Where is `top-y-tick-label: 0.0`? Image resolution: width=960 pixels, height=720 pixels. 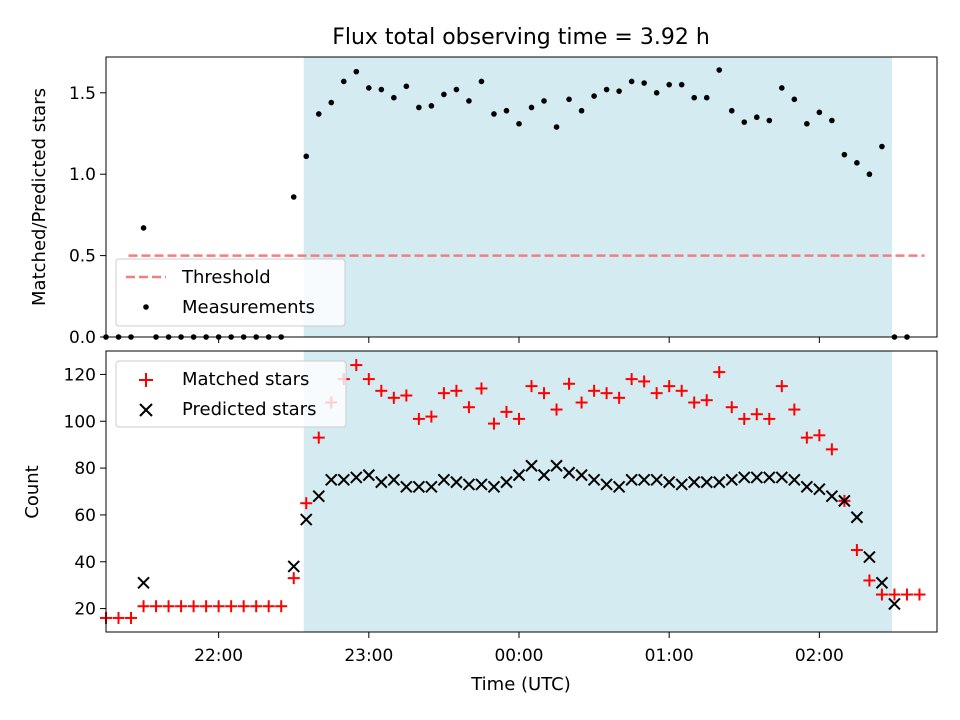
top-y-tick-label: 0.0 is located at coordinates (82, 338).